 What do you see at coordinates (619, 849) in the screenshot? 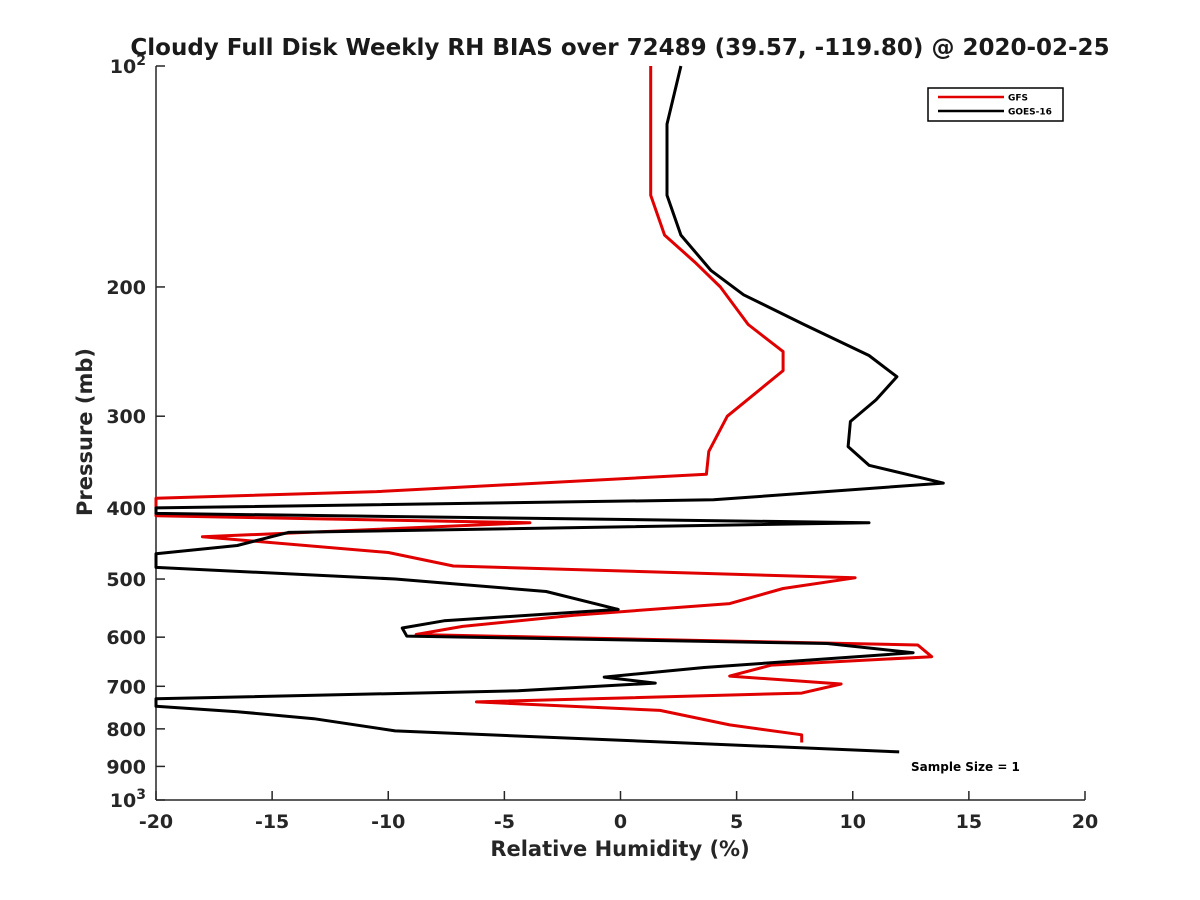
I see `x-axis-label: Relative Humidity (%)` at bounding box center [619, 849].